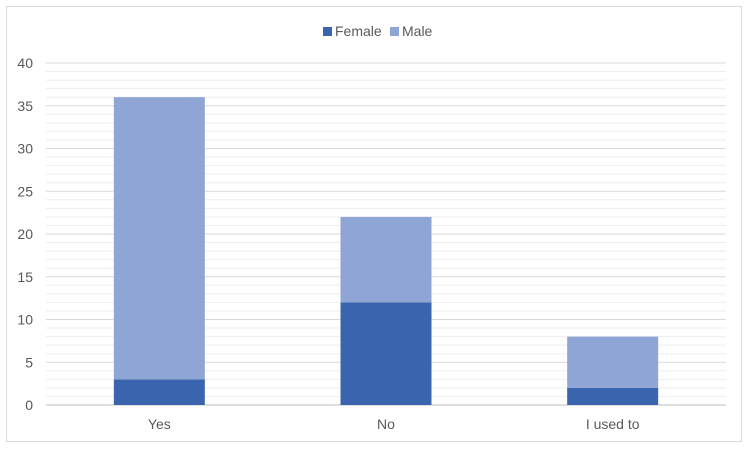 The height and width of the screenshot is (449, 750). What do you see at coordinates (25, 63) in the screenshot?
I see `y-tick-label: 40` at bounding box center [25, 63].